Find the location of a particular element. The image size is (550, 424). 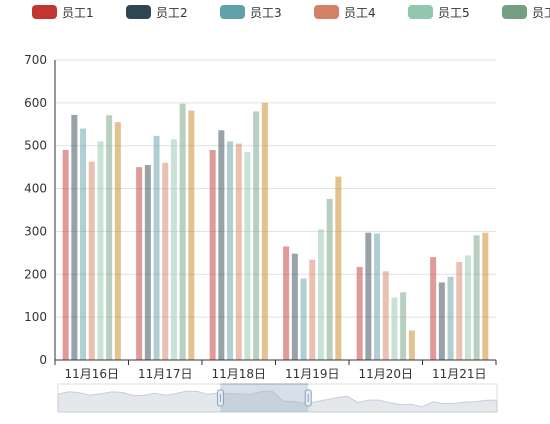

bar-员工3-11月17日 is located at coordinates (156, 247).